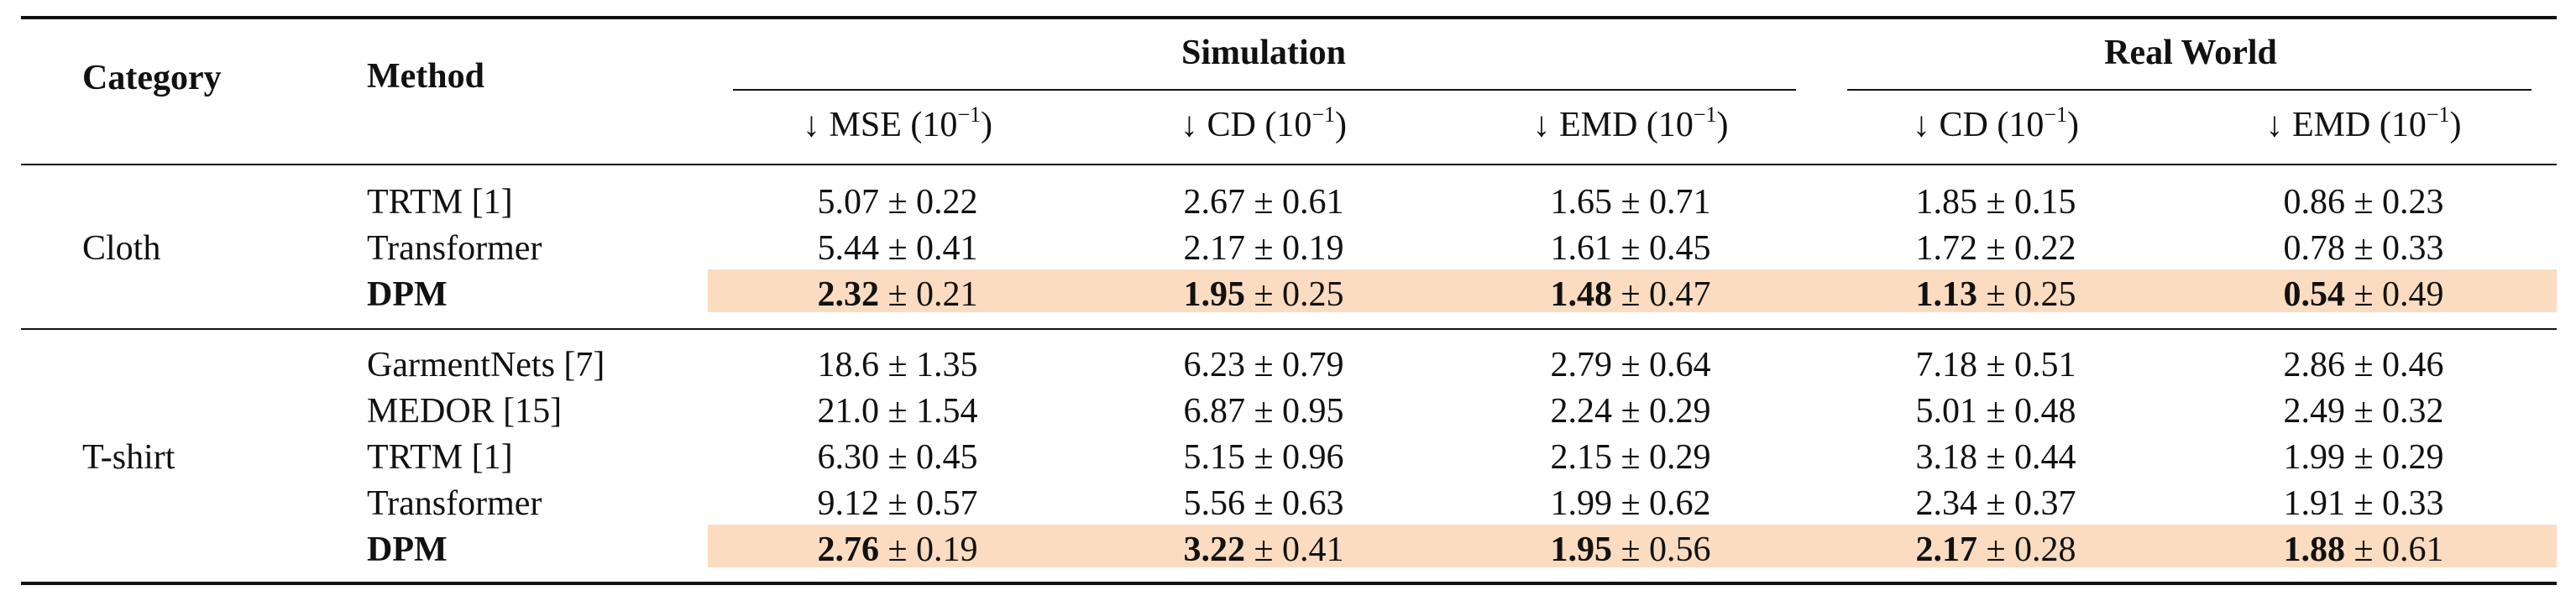 The width and height of the screenshot is (2576, 601). I want to click on bottom-rule, so click(1289, 584).